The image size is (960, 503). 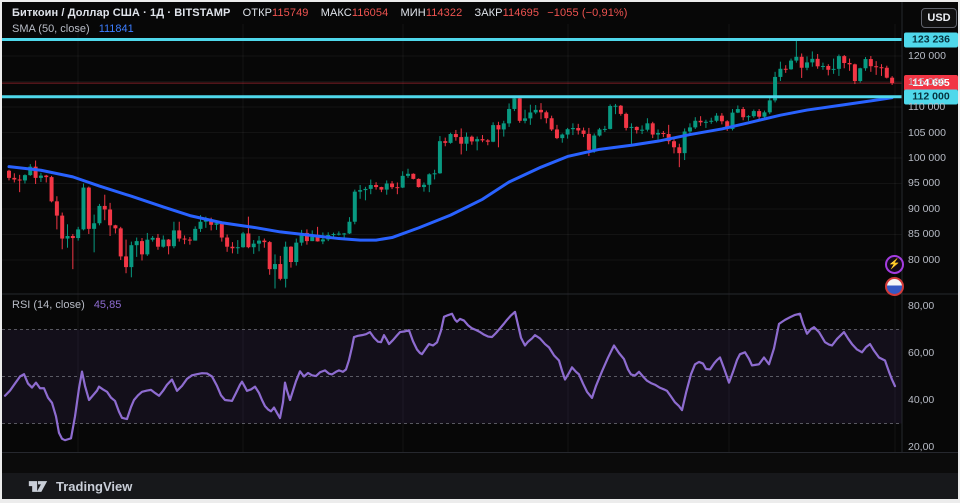 I want to click on close-value: 114695, so click(x=521, y=13).